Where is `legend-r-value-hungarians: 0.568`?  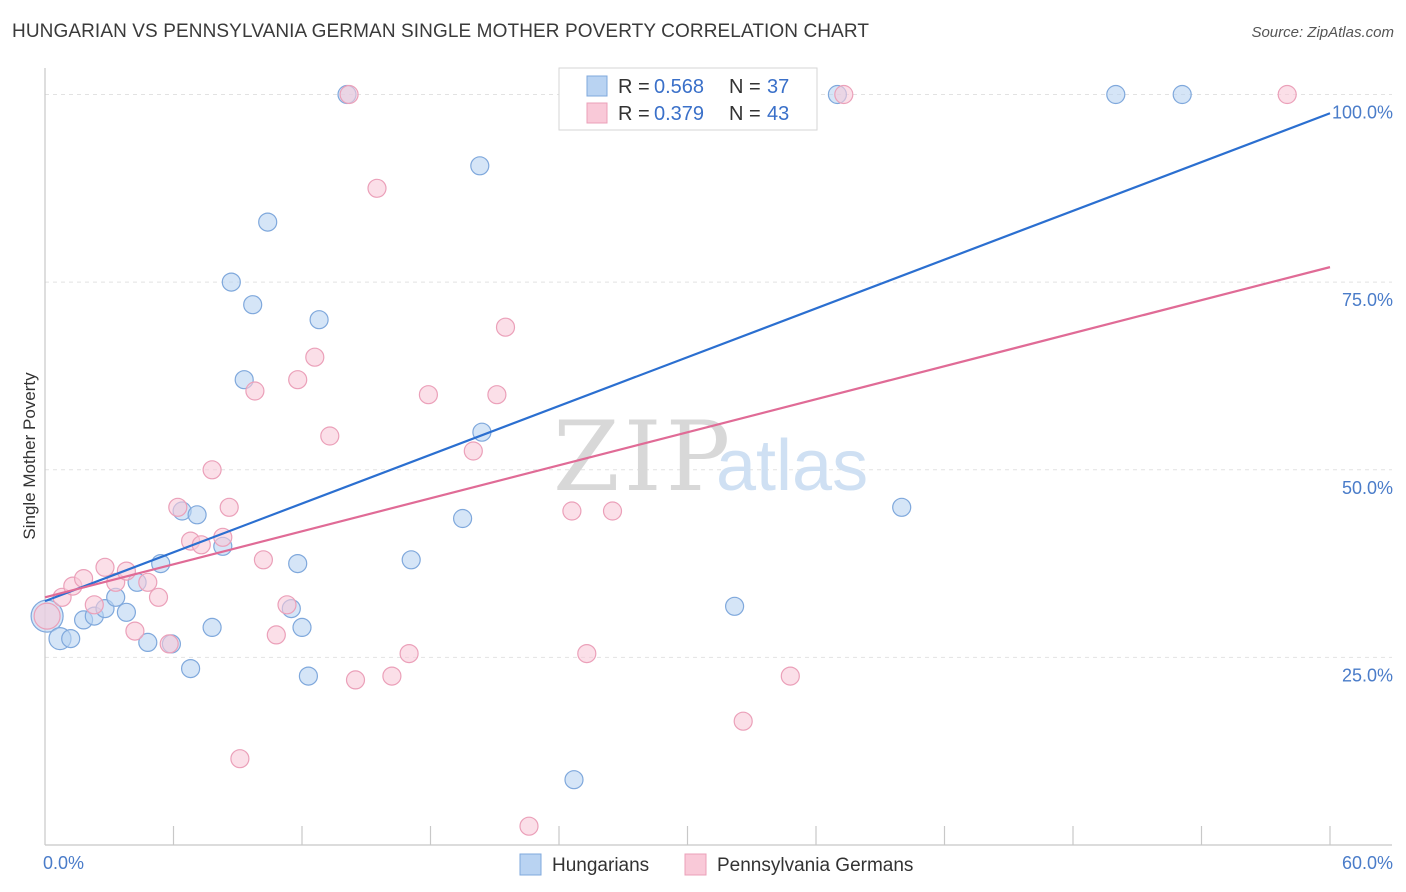
legend-r-value-hungarians: 0.568 is located at coordinates (679, 87).